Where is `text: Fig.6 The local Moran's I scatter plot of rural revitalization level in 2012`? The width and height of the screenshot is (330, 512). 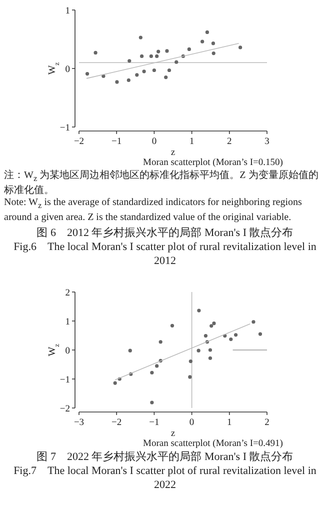 text: Fig.6 The local Moran's I scatter plot of rural revitalization level in 2012 is located at coordinates (165, 254).